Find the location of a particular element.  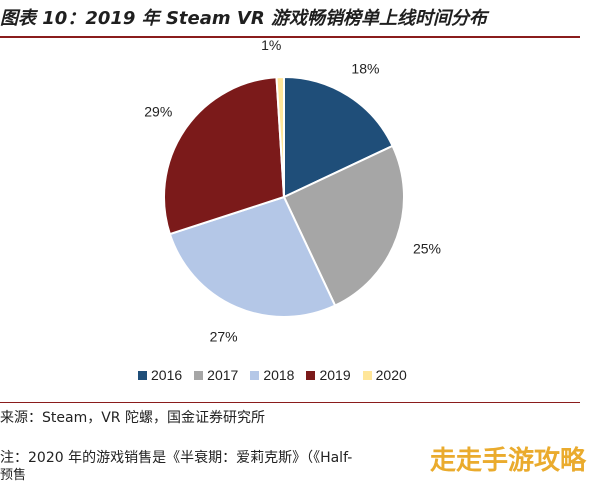

pie-label-2016: 18% is located at coordinates (365, 69).